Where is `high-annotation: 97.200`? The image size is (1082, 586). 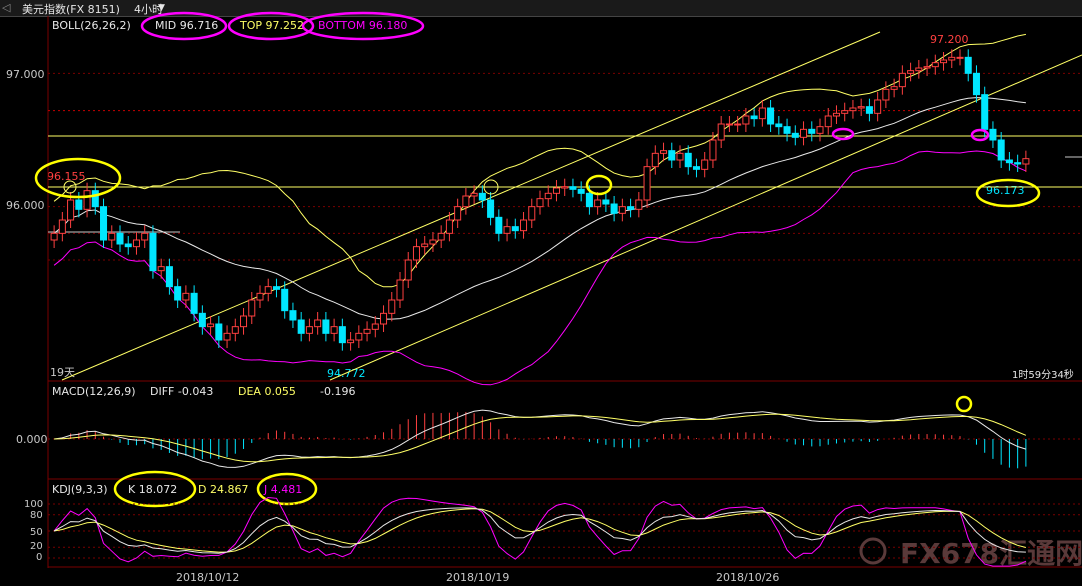 high-annotation: 97.200 is located at coordinates (949, 39).